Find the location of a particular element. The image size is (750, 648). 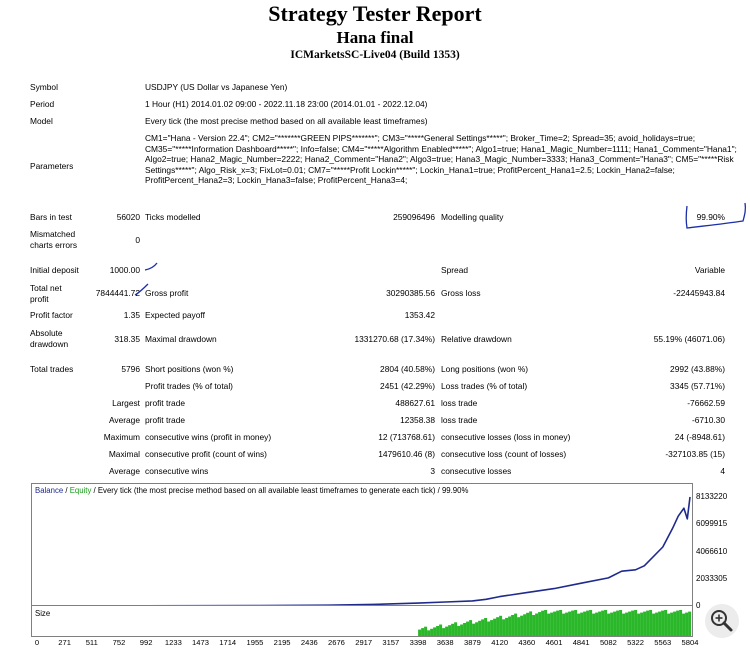

symbol-label: Symbol is located at coordinates (44, 87).